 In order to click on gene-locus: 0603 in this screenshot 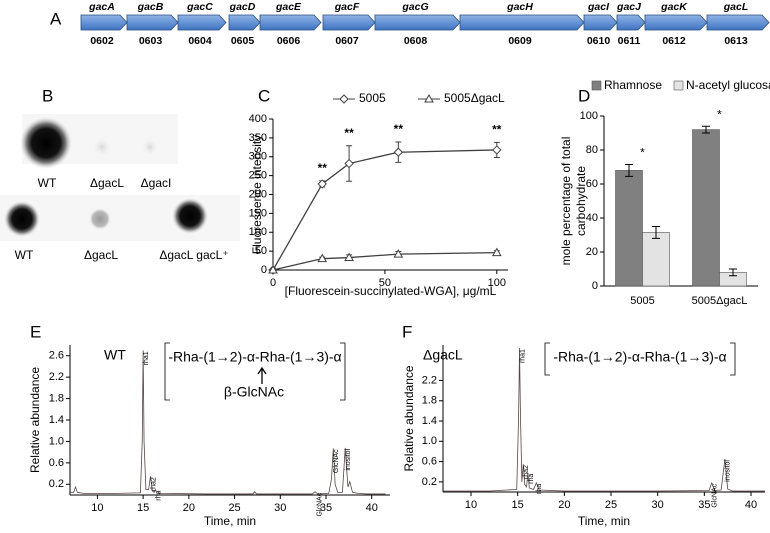, I will do `click(151, 41)`.